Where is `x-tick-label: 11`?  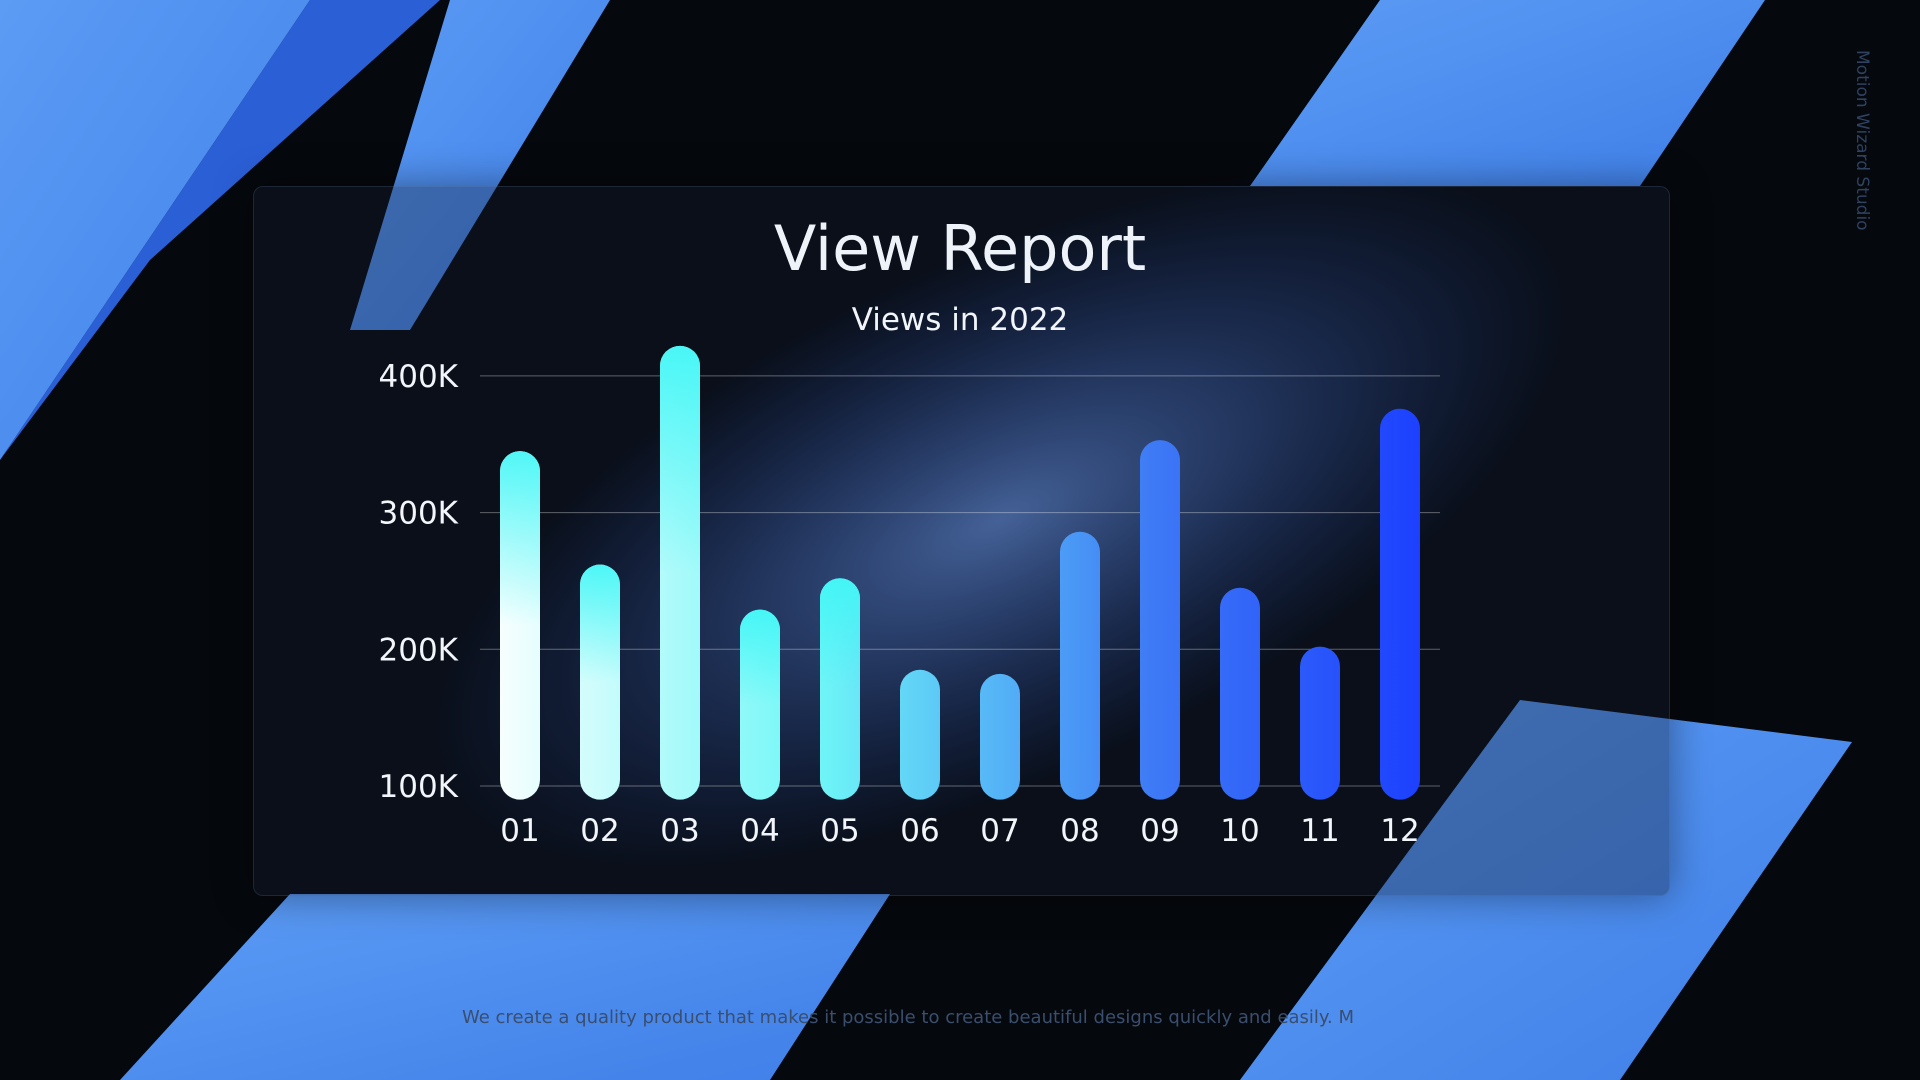
x-tick-label: 11 is located at coordinates (1319, 831).